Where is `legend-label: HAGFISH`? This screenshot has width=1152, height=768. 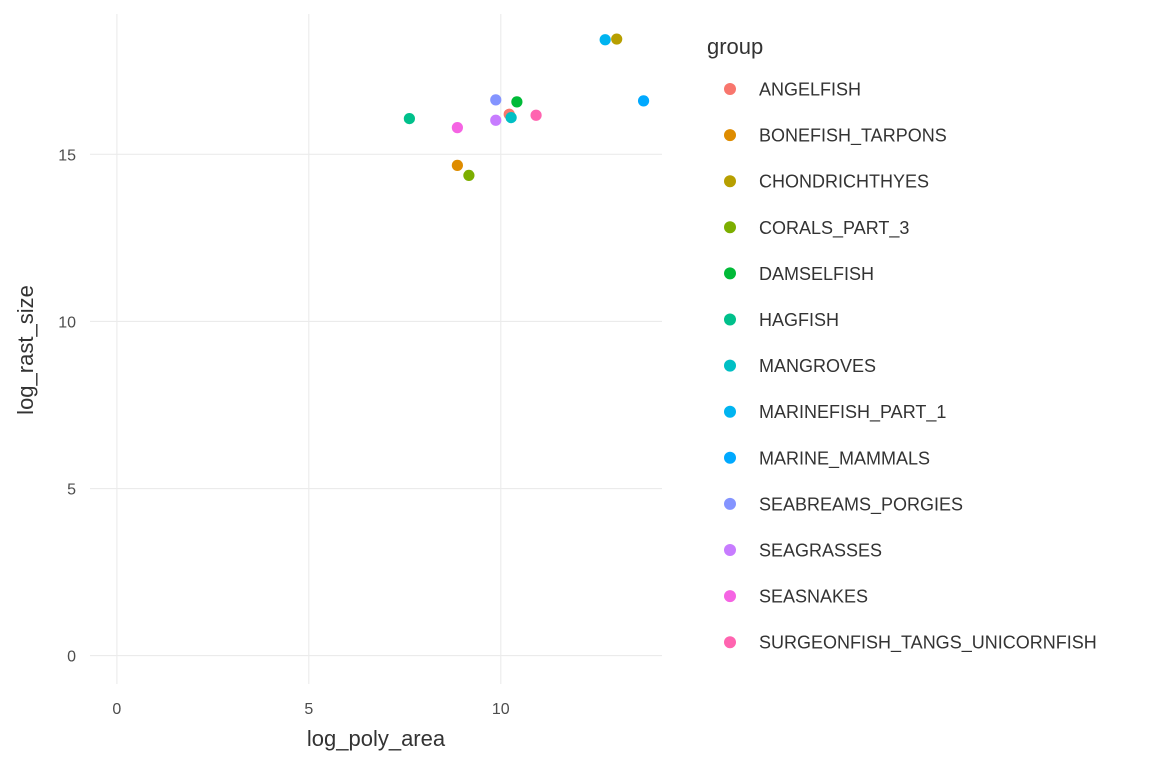
legend-label: HAGFISH is located at coordinates (799, 320).